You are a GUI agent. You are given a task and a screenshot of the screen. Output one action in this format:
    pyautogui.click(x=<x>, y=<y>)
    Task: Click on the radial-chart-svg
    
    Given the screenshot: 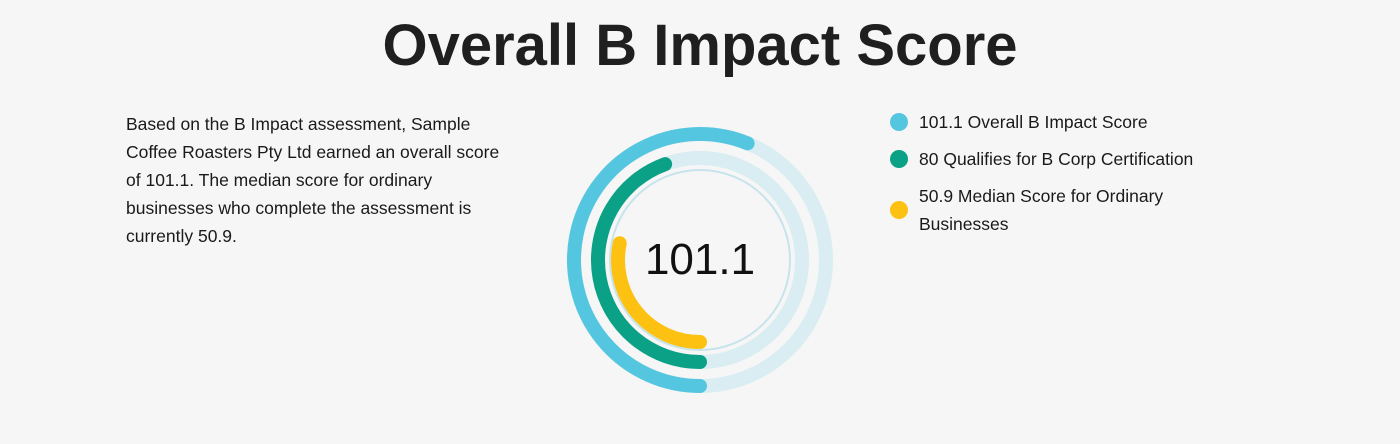 What is the action you would take?
    pyautogui.click(x=700, y=260)
    